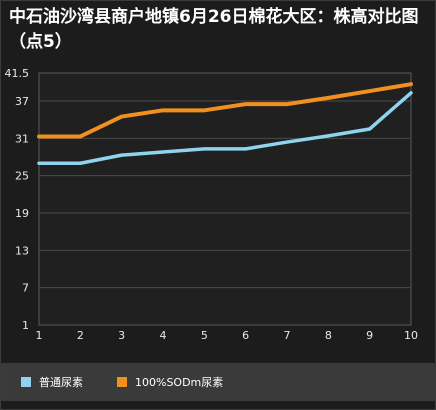  I want to click on y-tick-label: 7, so click(25, 288).